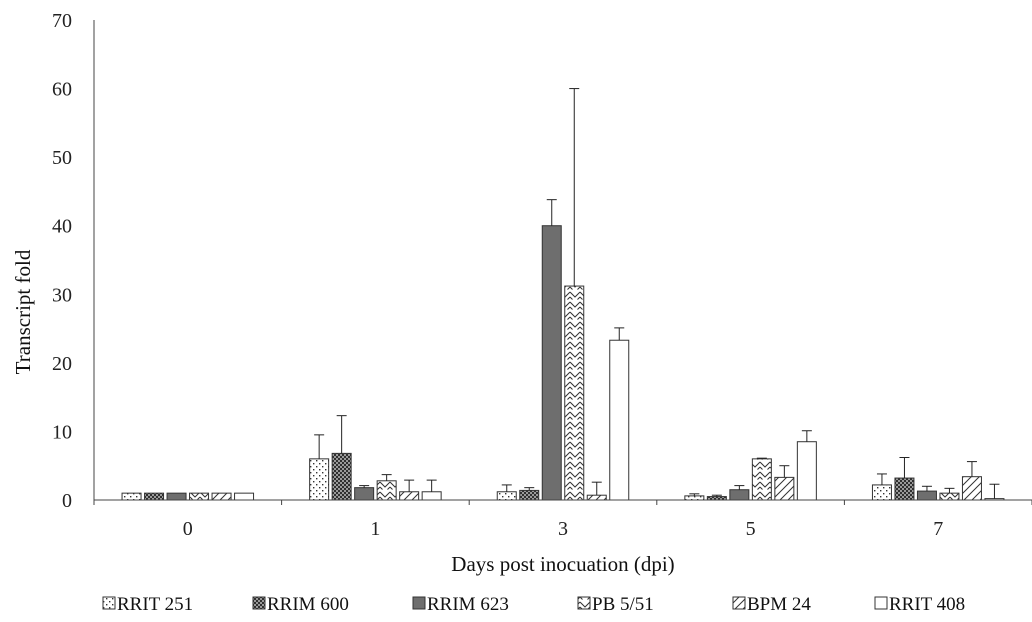 The image size is (1032, 622). I want to click on y-tick-label: 30, so click(62, 295).